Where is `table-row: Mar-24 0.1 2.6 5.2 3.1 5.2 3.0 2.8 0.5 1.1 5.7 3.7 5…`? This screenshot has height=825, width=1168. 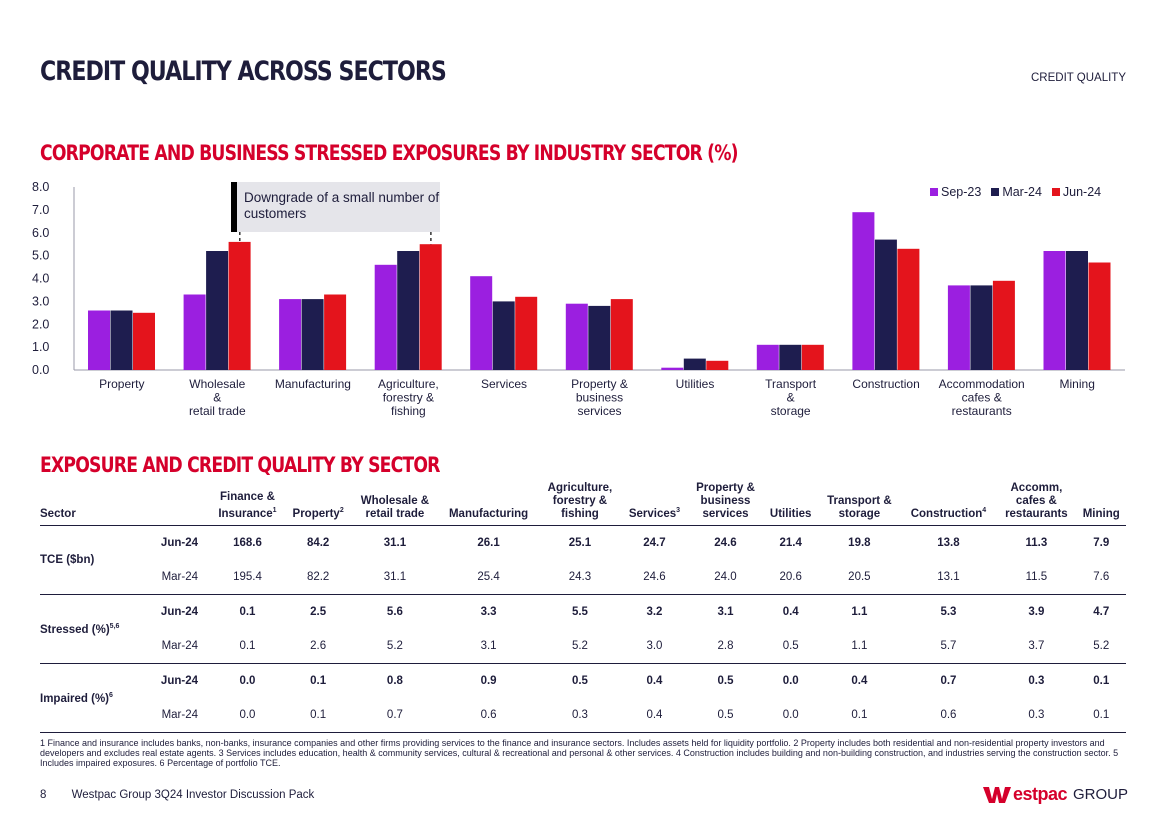
table-row: Mar-24 0.1 2.6 5.2 3.1 5.2 3.0 2.8 0.5 1.1 5.7 3.7 5… is located at coordinates (583, 646).